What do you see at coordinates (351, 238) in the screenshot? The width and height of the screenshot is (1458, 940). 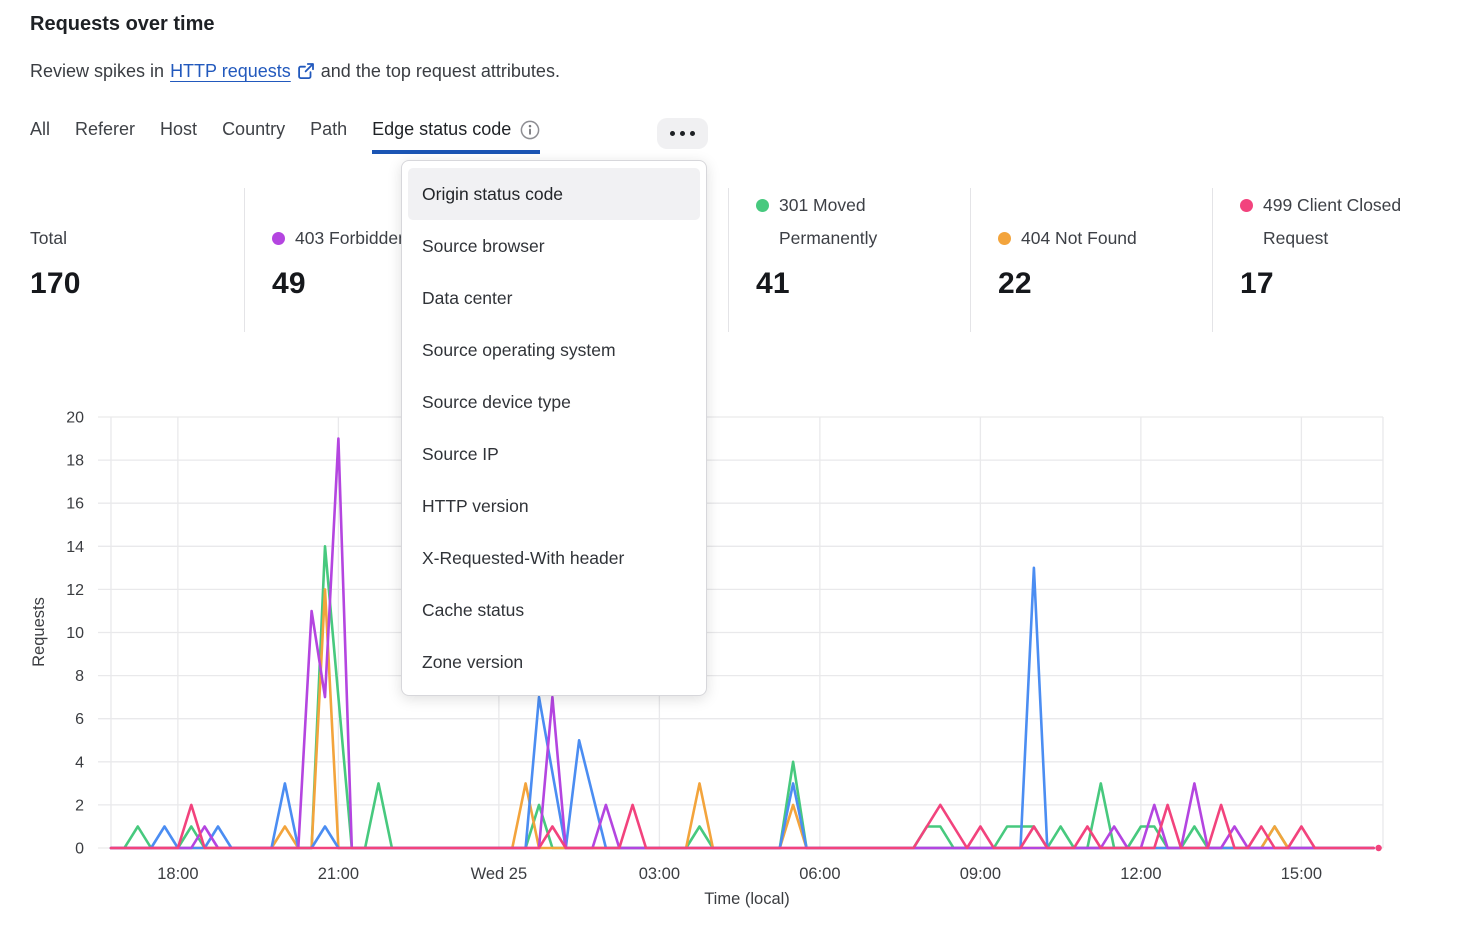 I see `stat-label: 403 Forbidden` at bounding box center [351, 238].